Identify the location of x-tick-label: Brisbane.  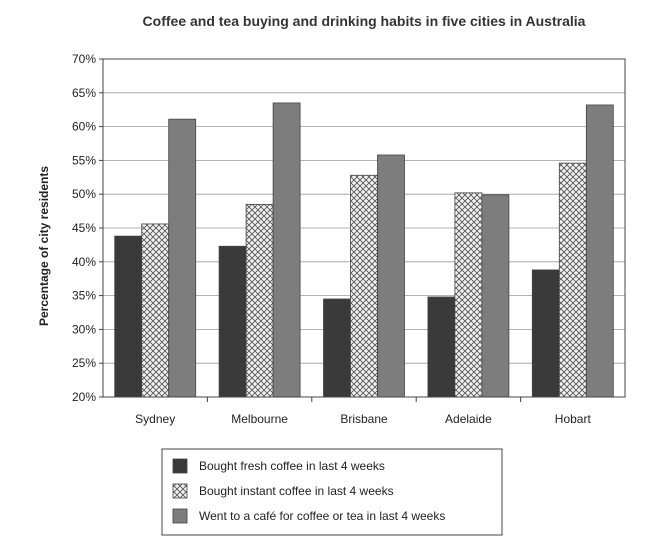
(364, 419).